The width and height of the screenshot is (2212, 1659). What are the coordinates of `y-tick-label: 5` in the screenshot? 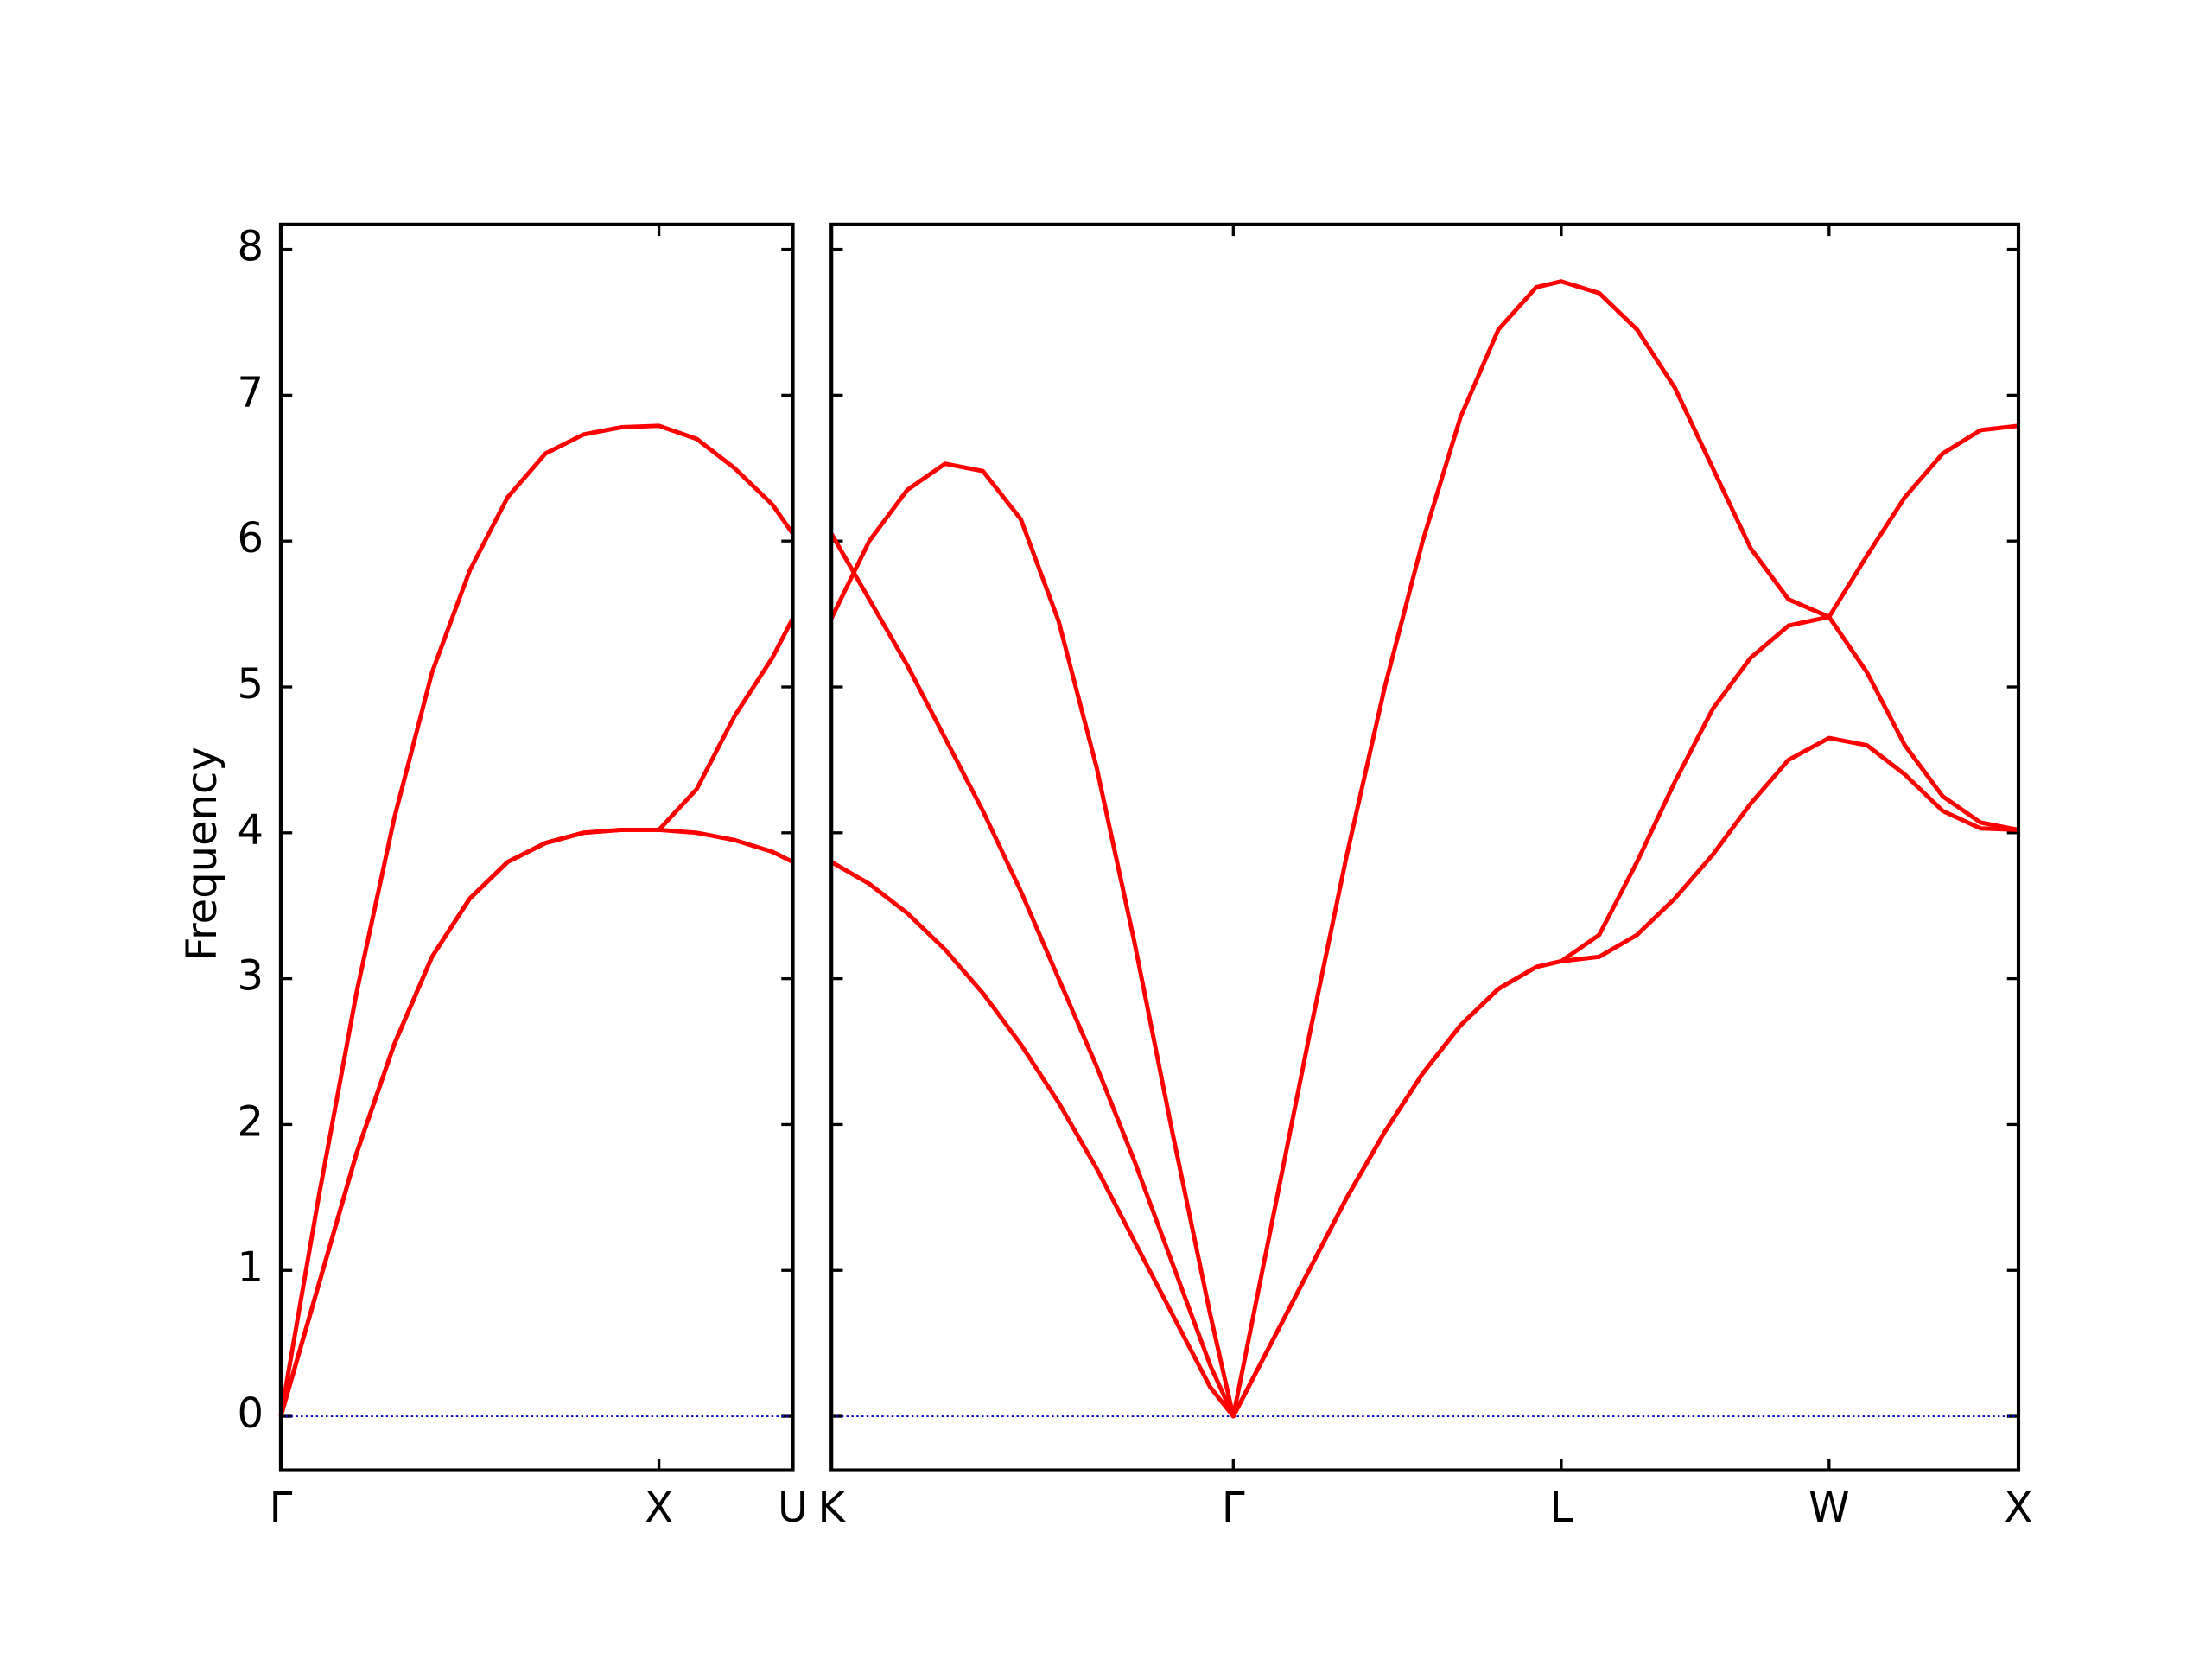 It's located at (251, 684).